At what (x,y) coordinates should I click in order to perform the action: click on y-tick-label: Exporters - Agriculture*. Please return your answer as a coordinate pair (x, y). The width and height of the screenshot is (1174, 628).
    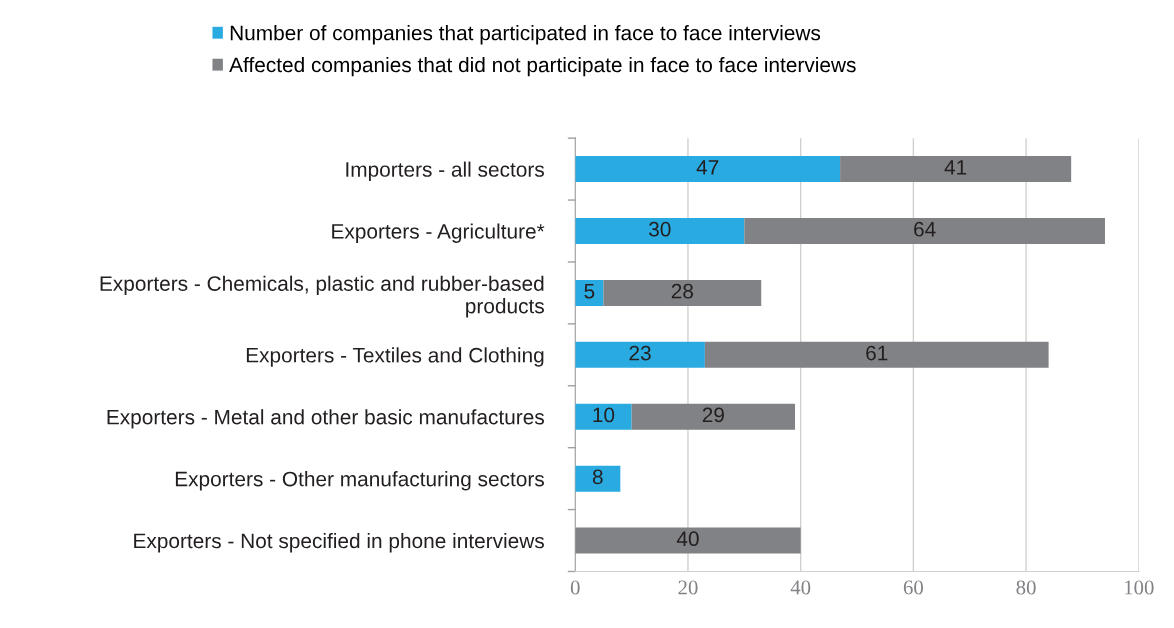
    Looking at the image, I should click on (438, 233).